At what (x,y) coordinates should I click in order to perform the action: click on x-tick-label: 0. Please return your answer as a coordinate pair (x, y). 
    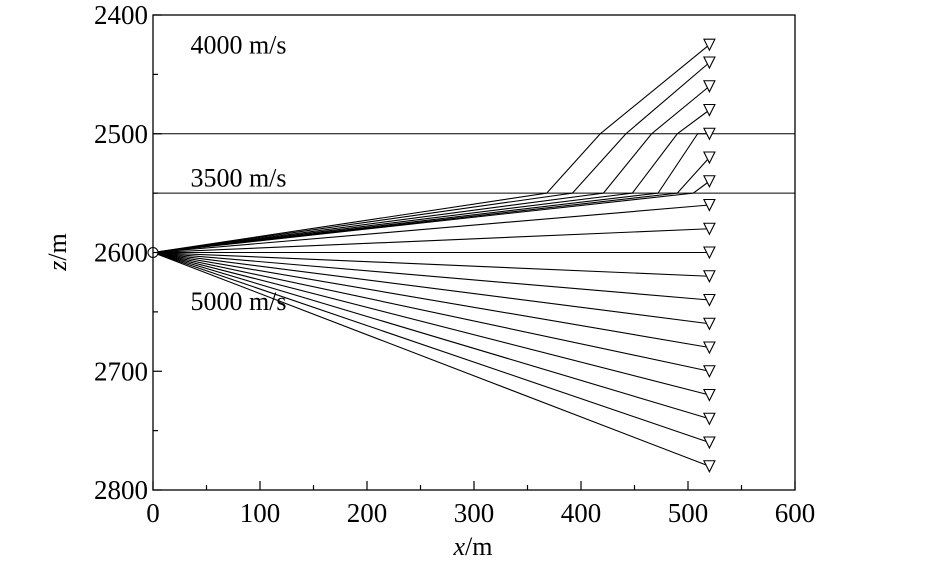
    Looking at the image, I should click on (153, 513).